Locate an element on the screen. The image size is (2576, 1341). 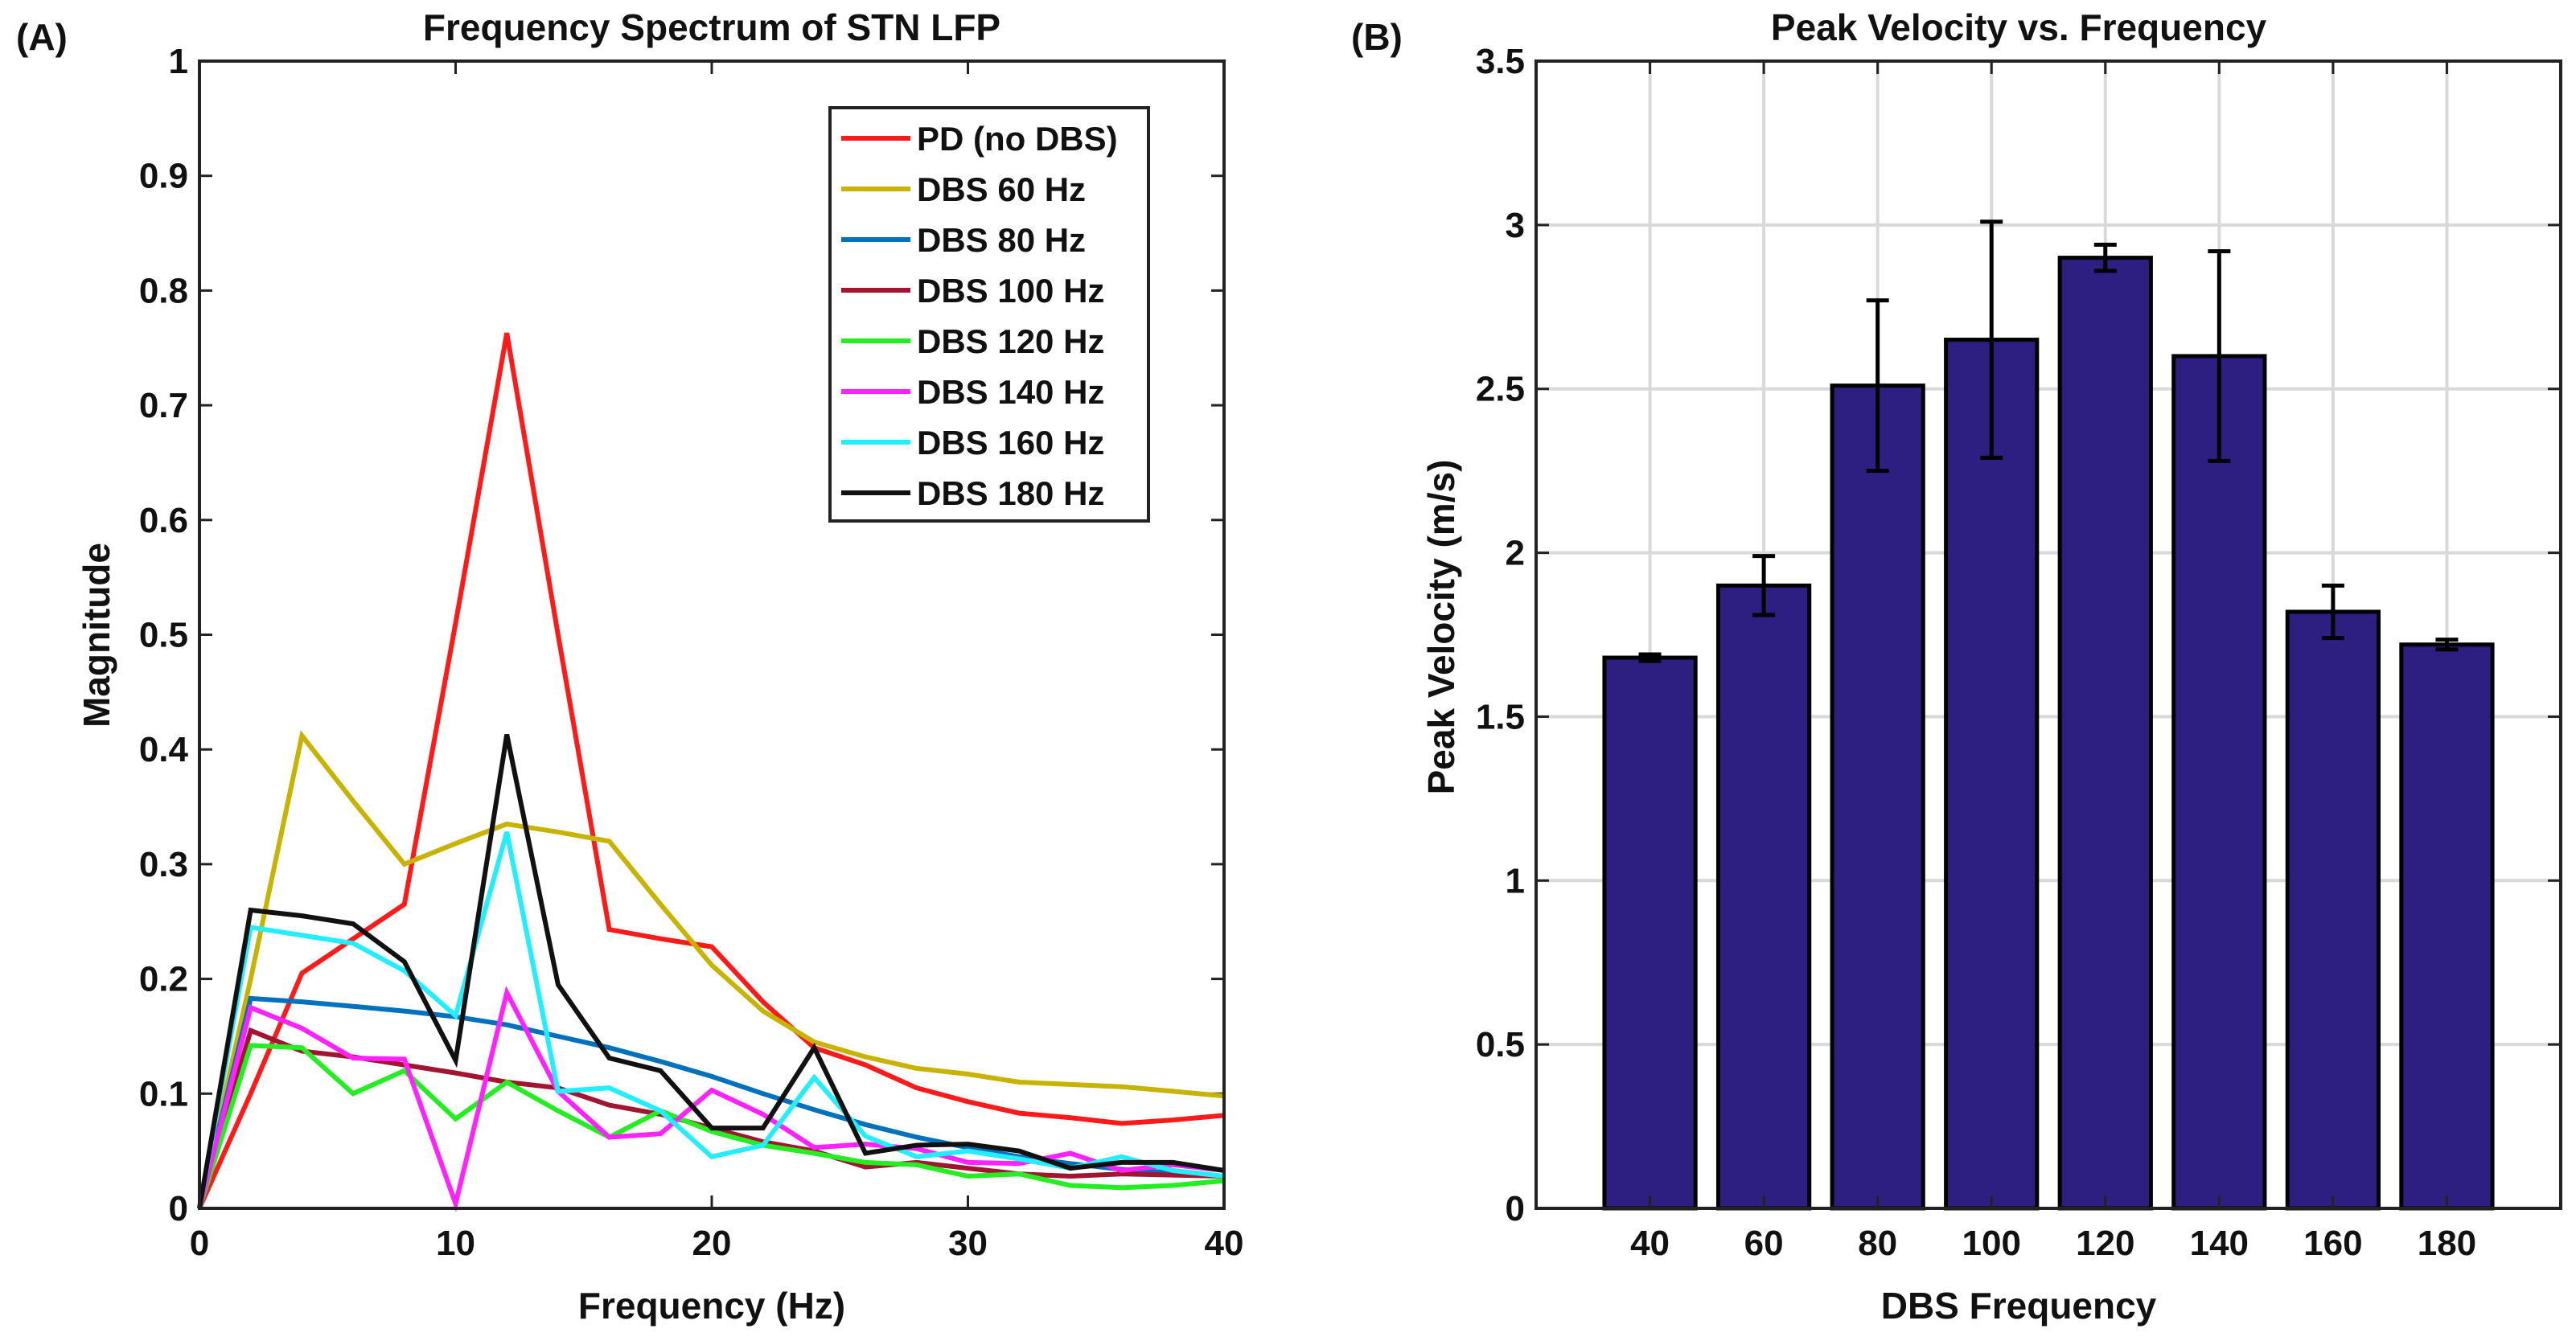
panel-b-y-tick-label: 1.5 is located at coordinates (1500, 716).